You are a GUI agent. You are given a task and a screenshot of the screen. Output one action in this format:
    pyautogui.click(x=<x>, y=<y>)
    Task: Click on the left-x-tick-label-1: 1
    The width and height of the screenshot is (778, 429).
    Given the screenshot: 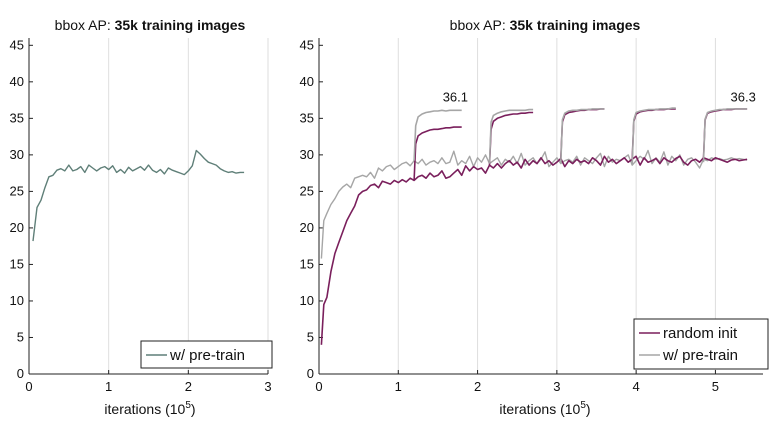 What is the action you would take?
    pyautogui.click(x=108, y=386)
    